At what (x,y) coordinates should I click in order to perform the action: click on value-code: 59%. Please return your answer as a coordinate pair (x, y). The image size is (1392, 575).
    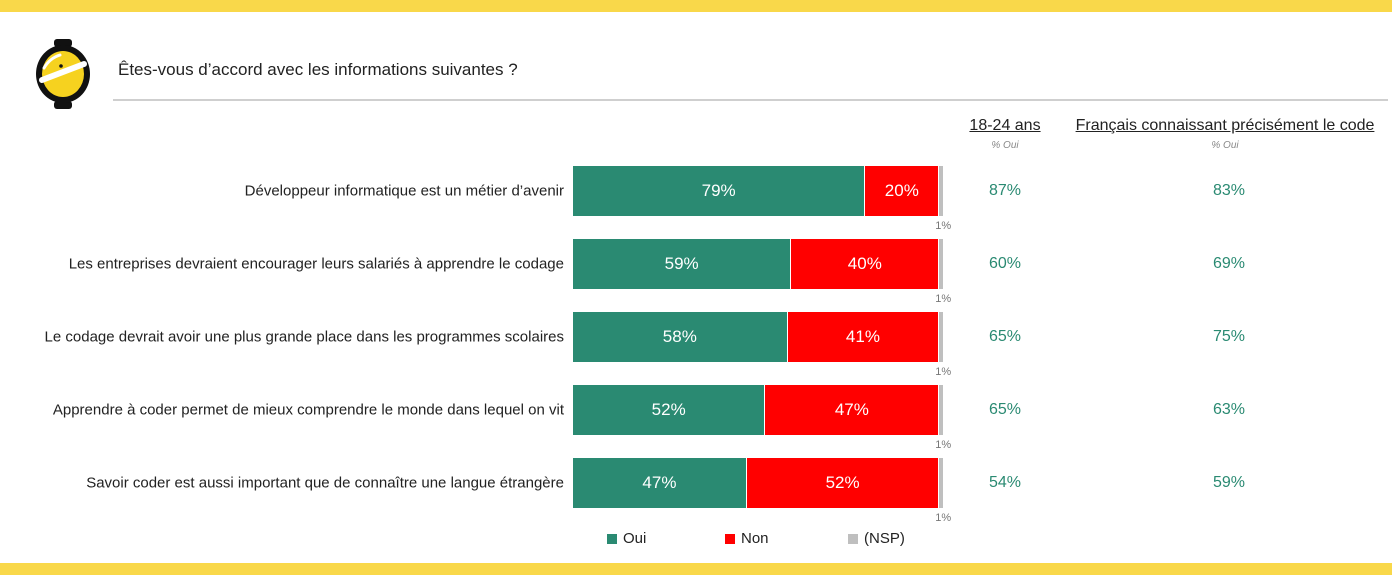
    Looking at the image, I should click on (1229, 482).